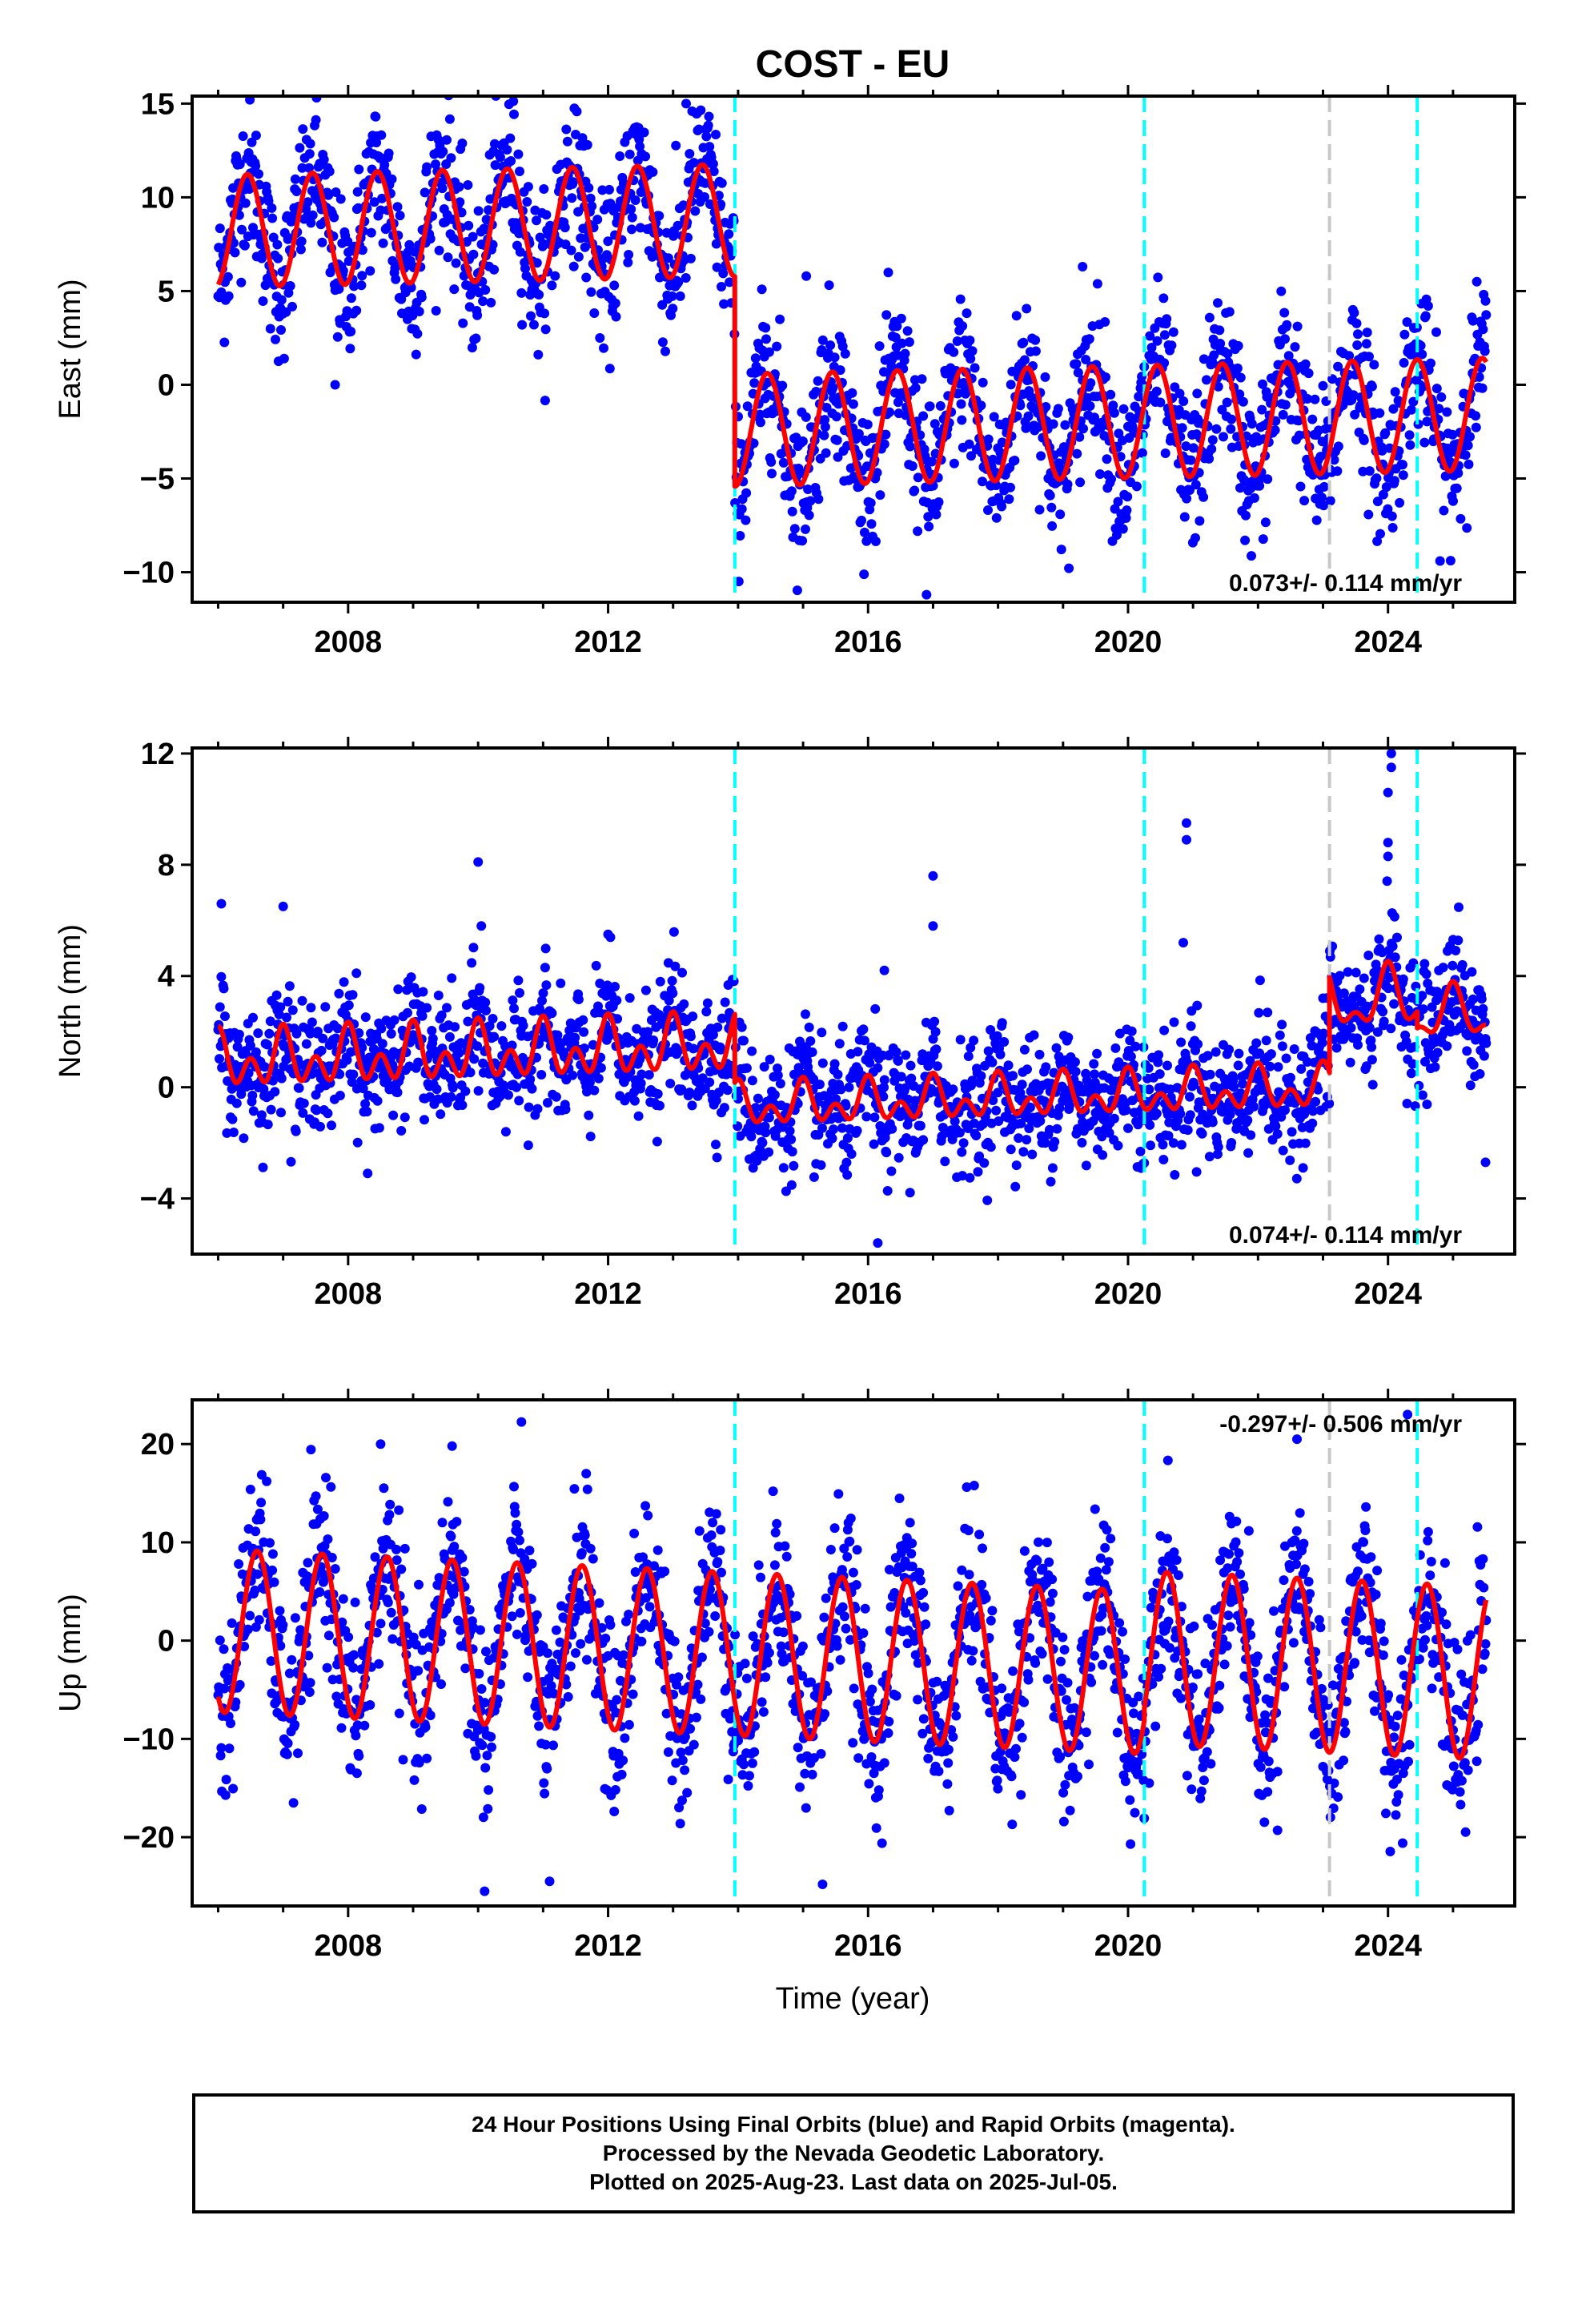 The image size is (1582, 2324). What do you see at coordinates (349, 1294) in the screenshot?
I see `x-tick-label: 2008` at bounding box center [349, 1294].